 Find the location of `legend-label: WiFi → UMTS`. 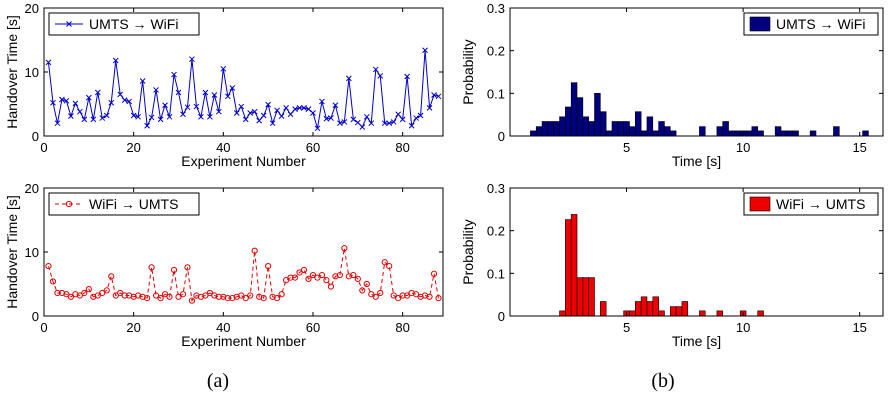

legend-label: WiFi → UMTS is located at coordinates (820, 204).